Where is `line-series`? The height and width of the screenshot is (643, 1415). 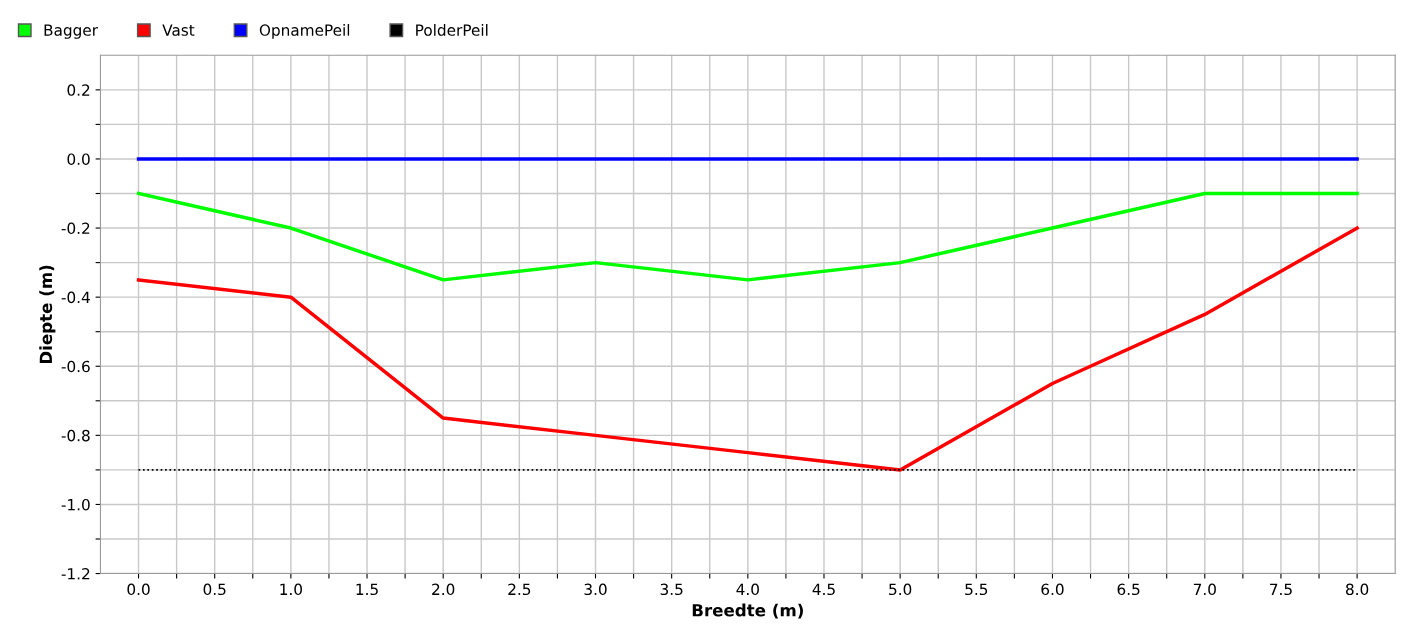
line-series is located at coordinates (747, 236).